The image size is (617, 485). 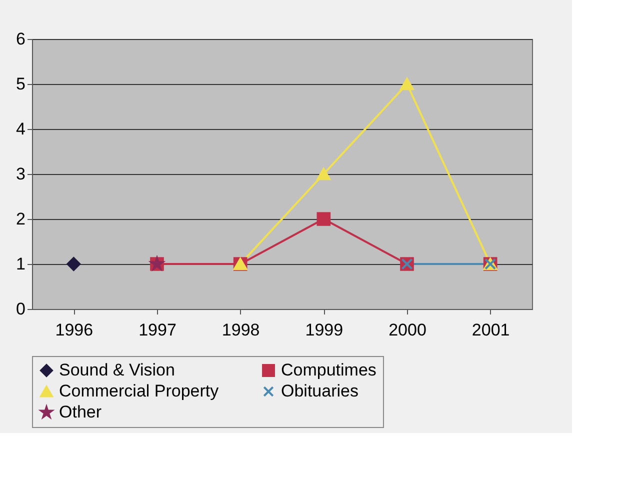 I want to click on y-tick-label: 6, so click(x=21, y=39).